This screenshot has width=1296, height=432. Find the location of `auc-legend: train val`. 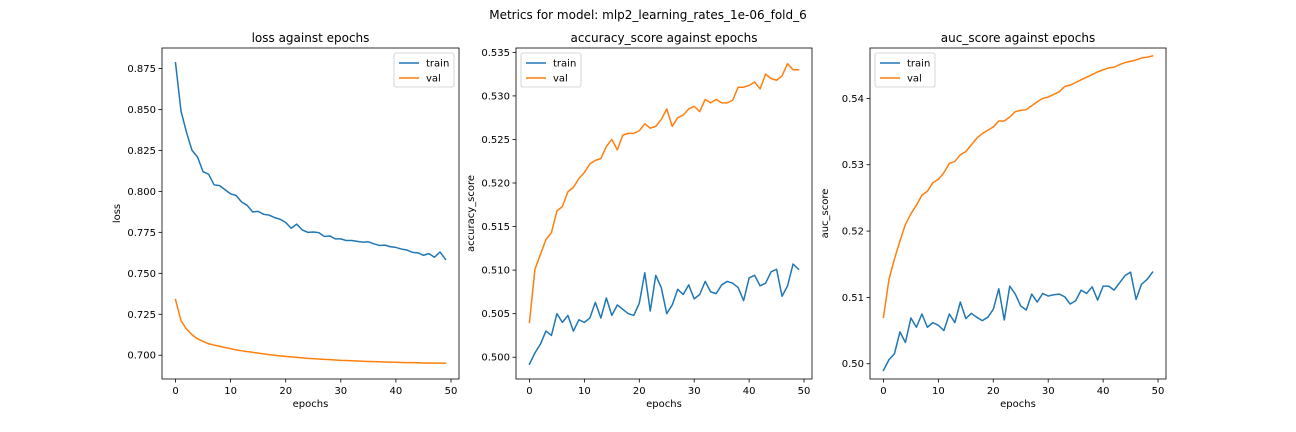

auc-legend: train val is located at coordinates (905, 70).